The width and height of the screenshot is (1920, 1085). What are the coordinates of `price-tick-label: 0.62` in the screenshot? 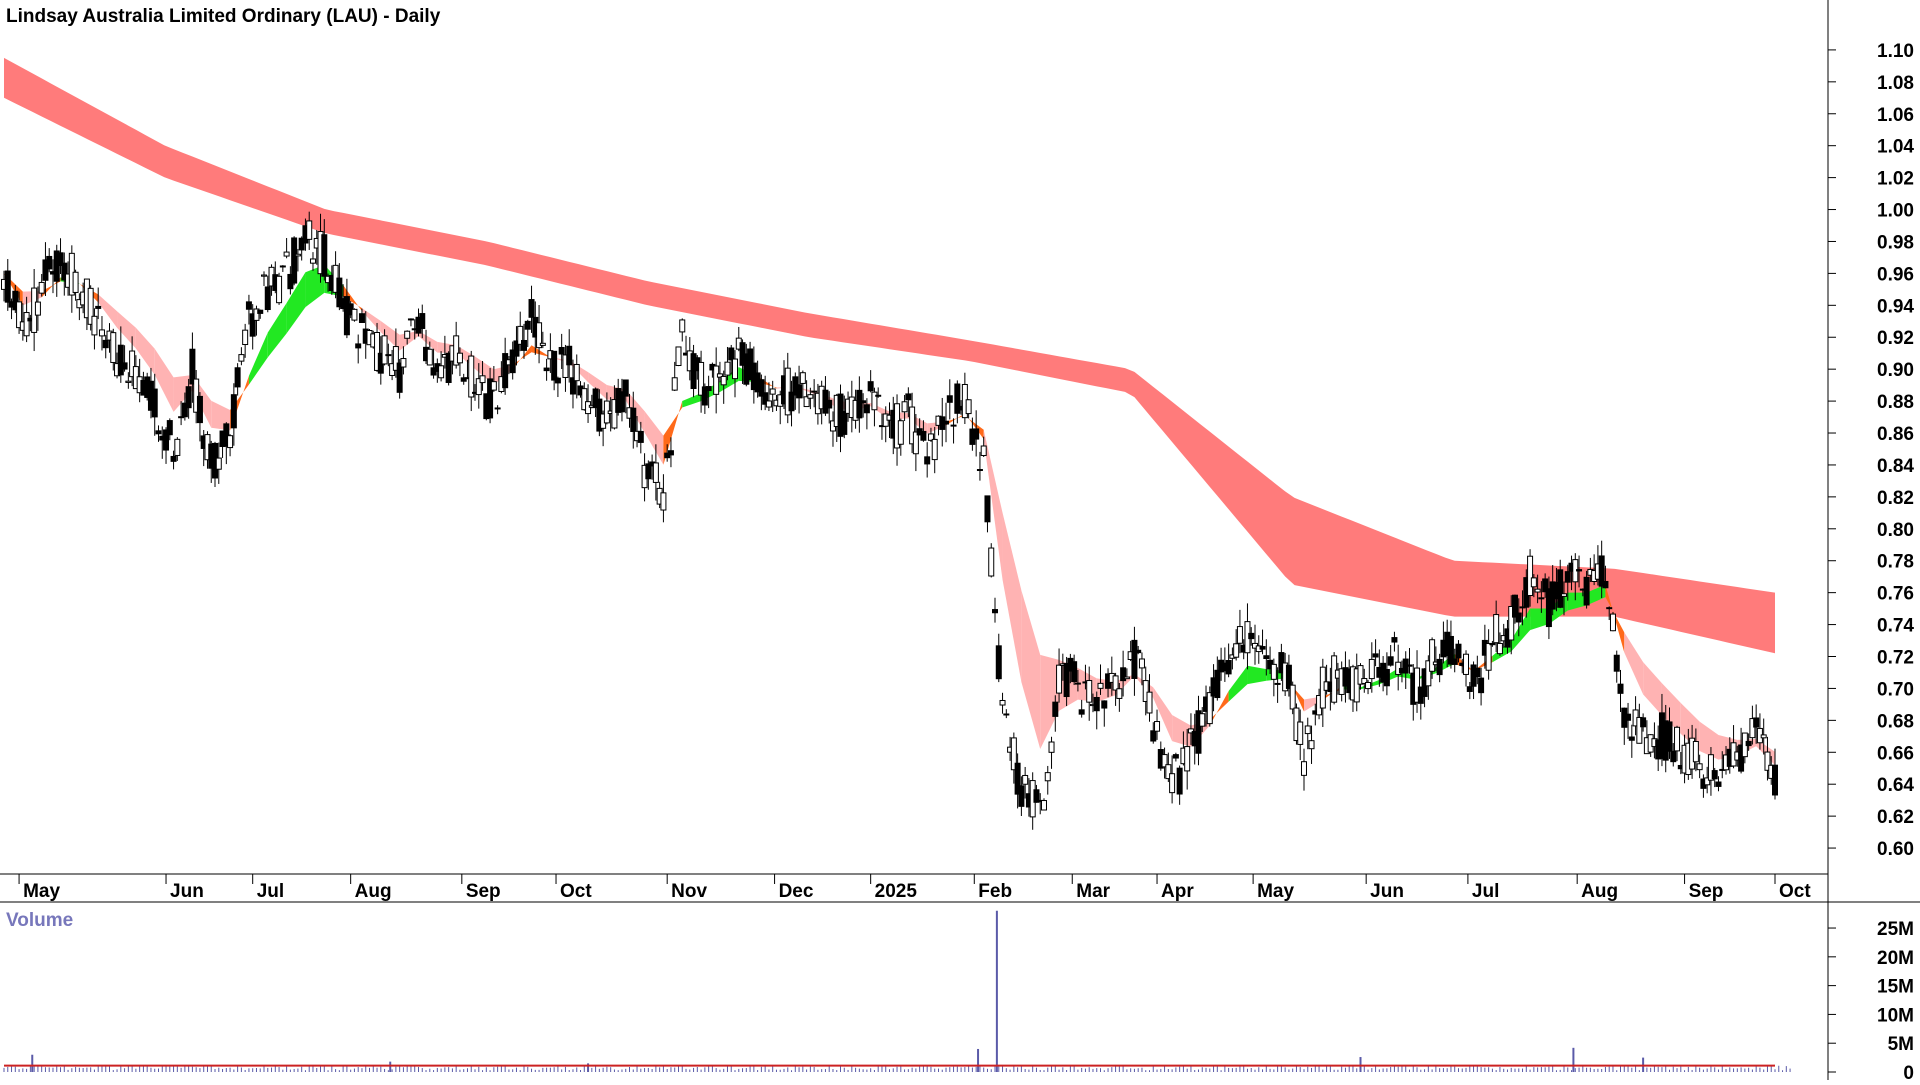 It's located at (1895, 817).